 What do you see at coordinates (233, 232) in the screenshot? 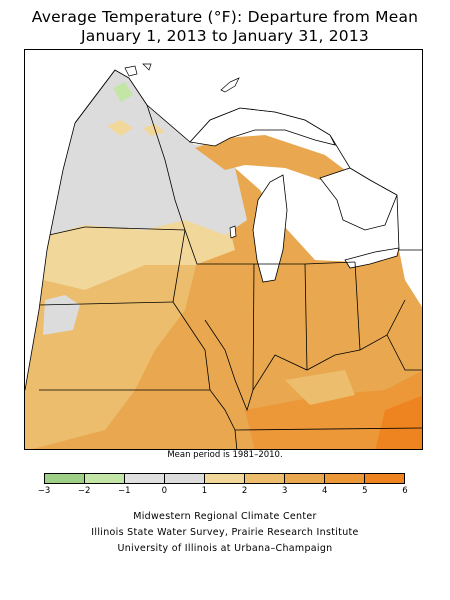
I see `lake-winnebago` at bounding box center [233, 232].